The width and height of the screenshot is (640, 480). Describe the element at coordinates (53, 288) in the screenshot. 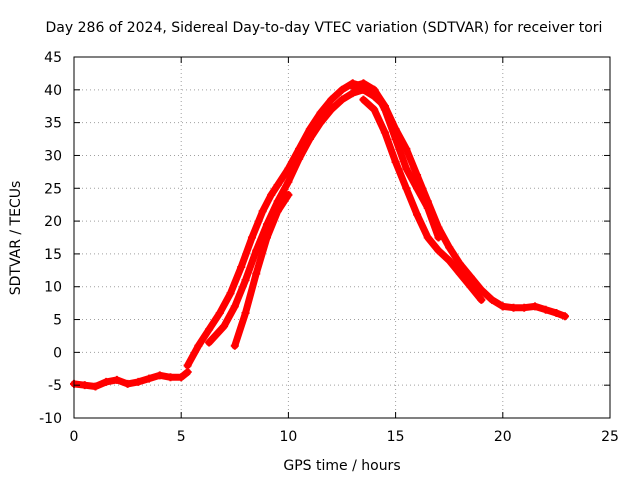

I see `y-tick-label: 10` at that location.